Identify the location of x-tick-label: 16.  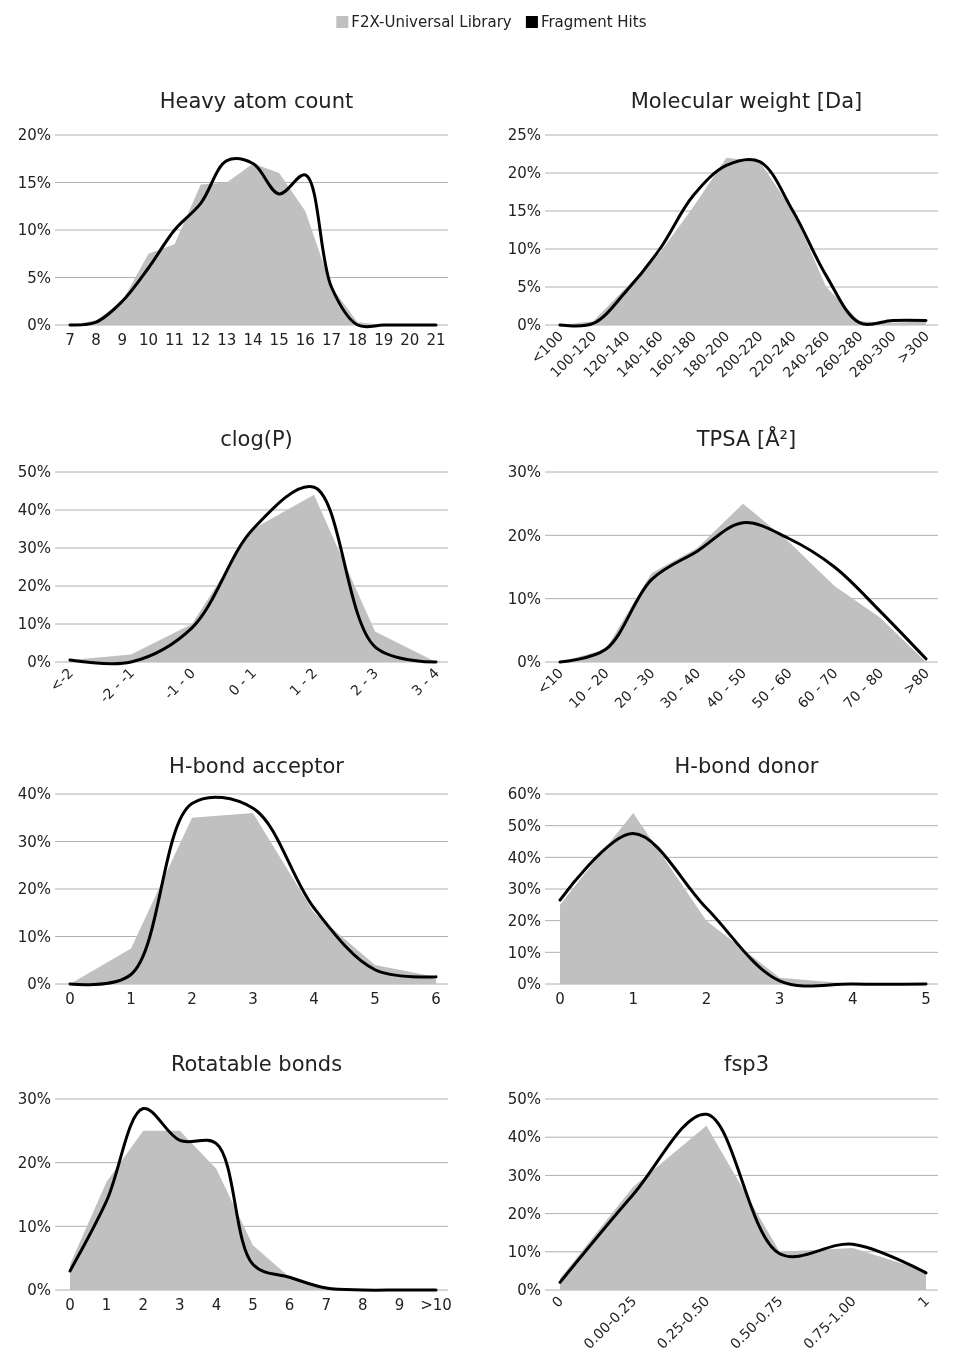
(305, 340).